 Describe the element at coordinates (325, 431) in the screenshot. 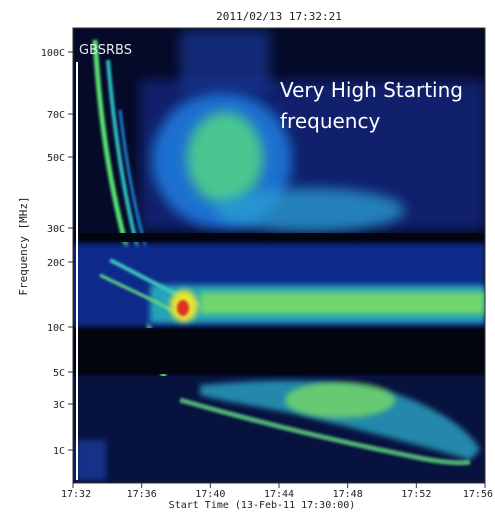

I see `lower-drift` at that location.